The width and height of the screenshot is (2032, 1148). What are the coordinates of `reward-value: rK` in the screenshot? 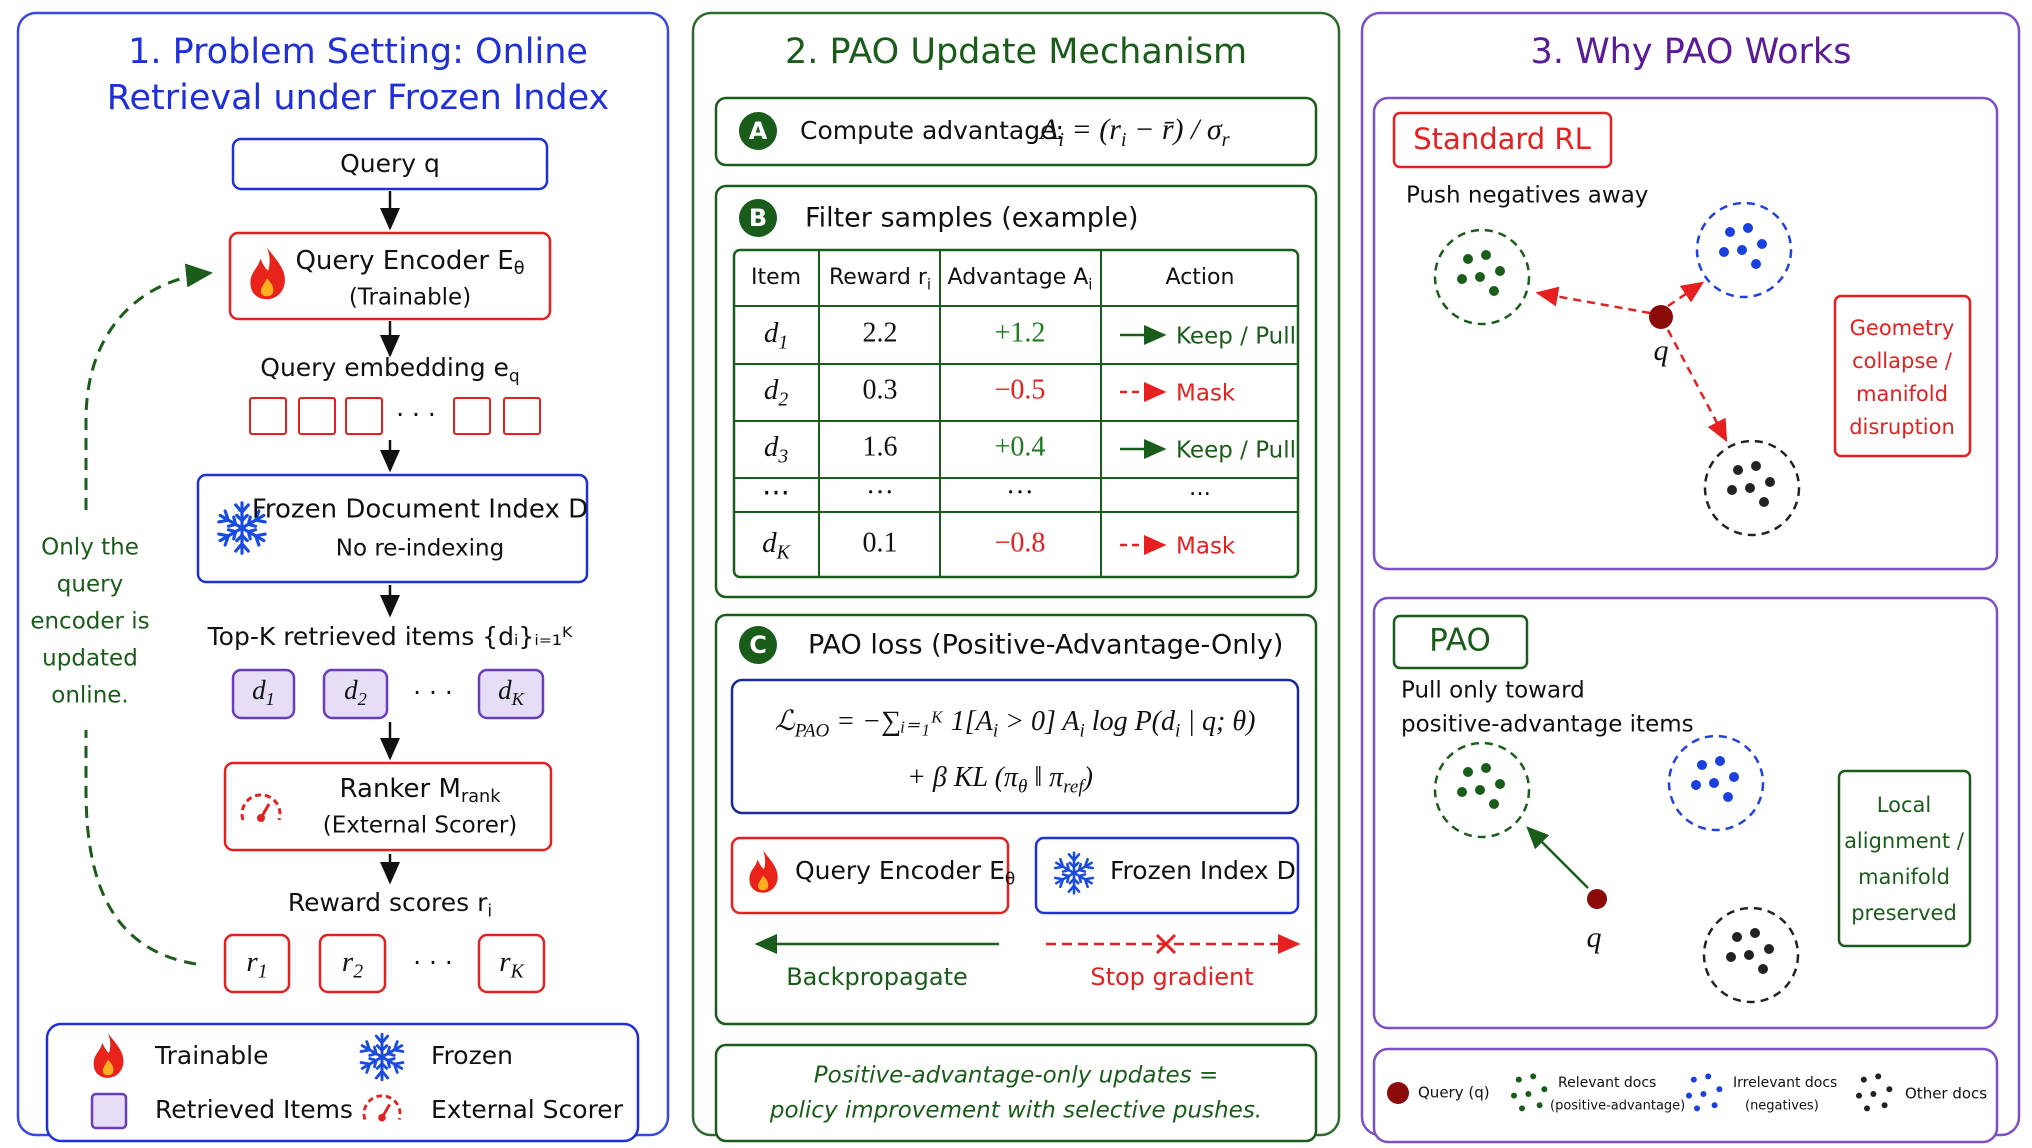 It's located at (511, 964).